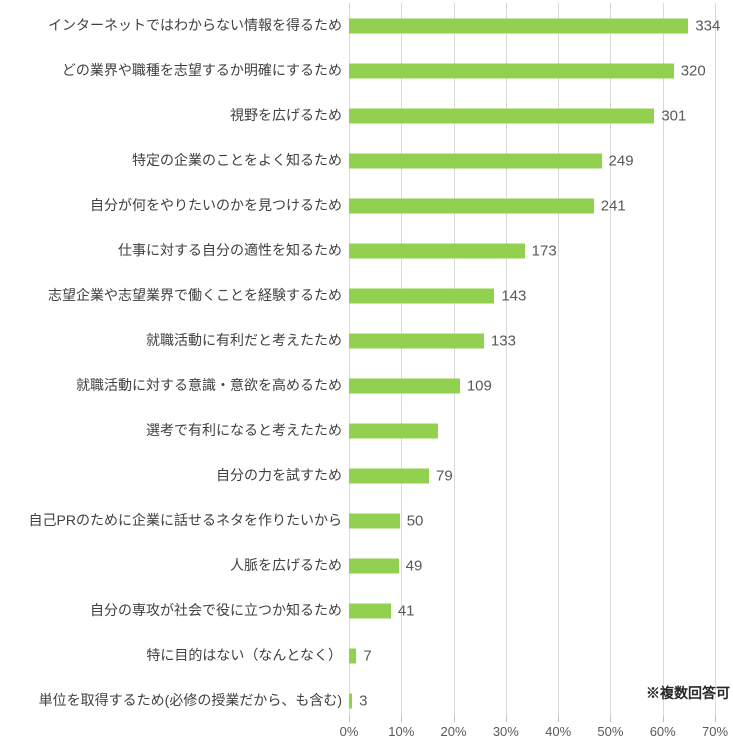 This screenshot has width=733, height=754. What do you see at coordinates (532, 610) in the screenshot?
I see `bar-track: 41` at bounding box center [532, 610].